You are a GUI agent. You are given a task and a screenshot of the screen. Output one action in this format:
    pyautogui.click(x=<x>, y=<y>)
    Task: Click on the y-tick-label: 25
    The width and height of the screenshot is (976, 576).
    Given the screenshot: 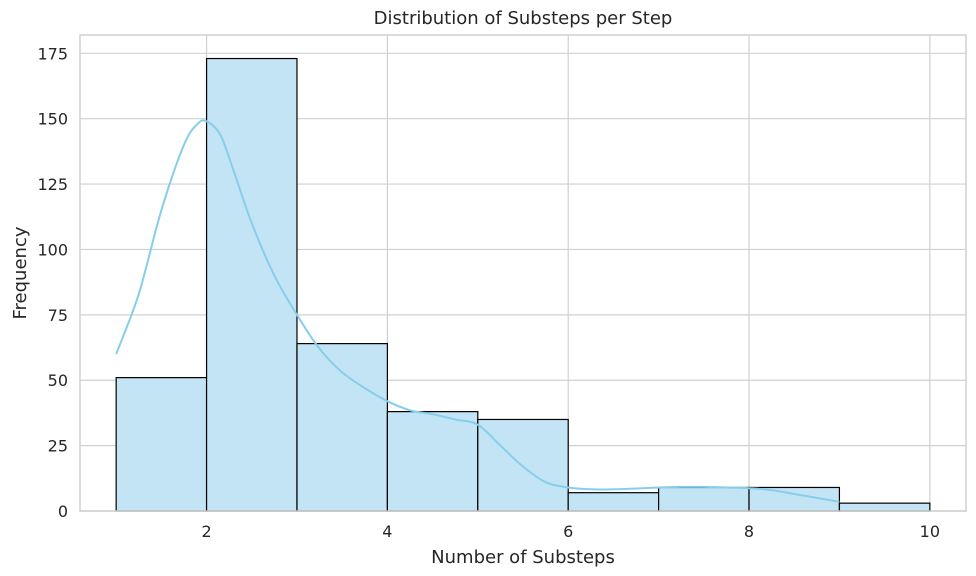 What is the action you would take?
    pyautogui.click(x=58, y=446)
    